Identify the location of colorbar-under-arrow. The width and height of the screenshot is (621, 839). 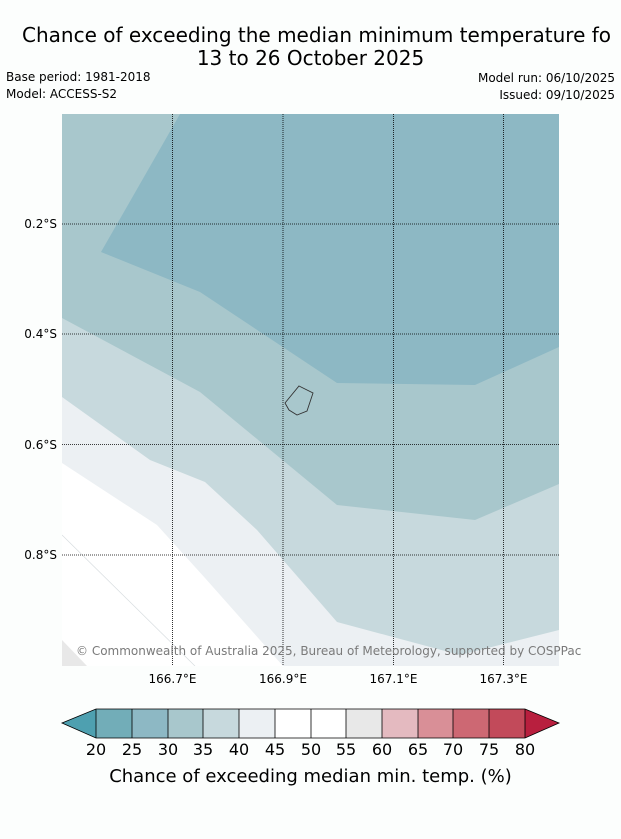
(79, 723).